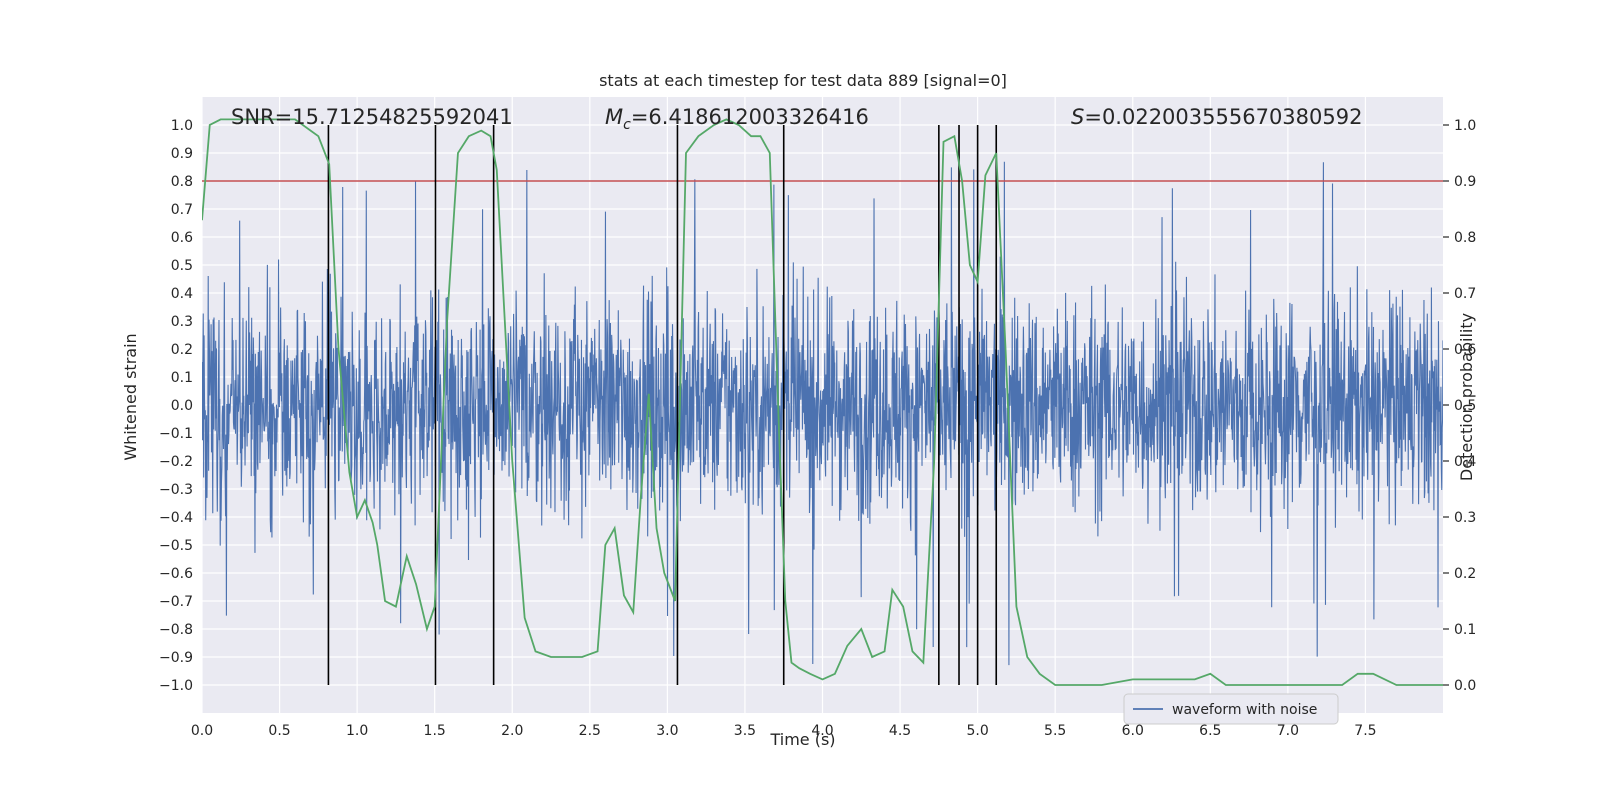  Describe the element at coordinates (822, 731) in the screenshot. I see `x-tick-label: 4.0` at that location.